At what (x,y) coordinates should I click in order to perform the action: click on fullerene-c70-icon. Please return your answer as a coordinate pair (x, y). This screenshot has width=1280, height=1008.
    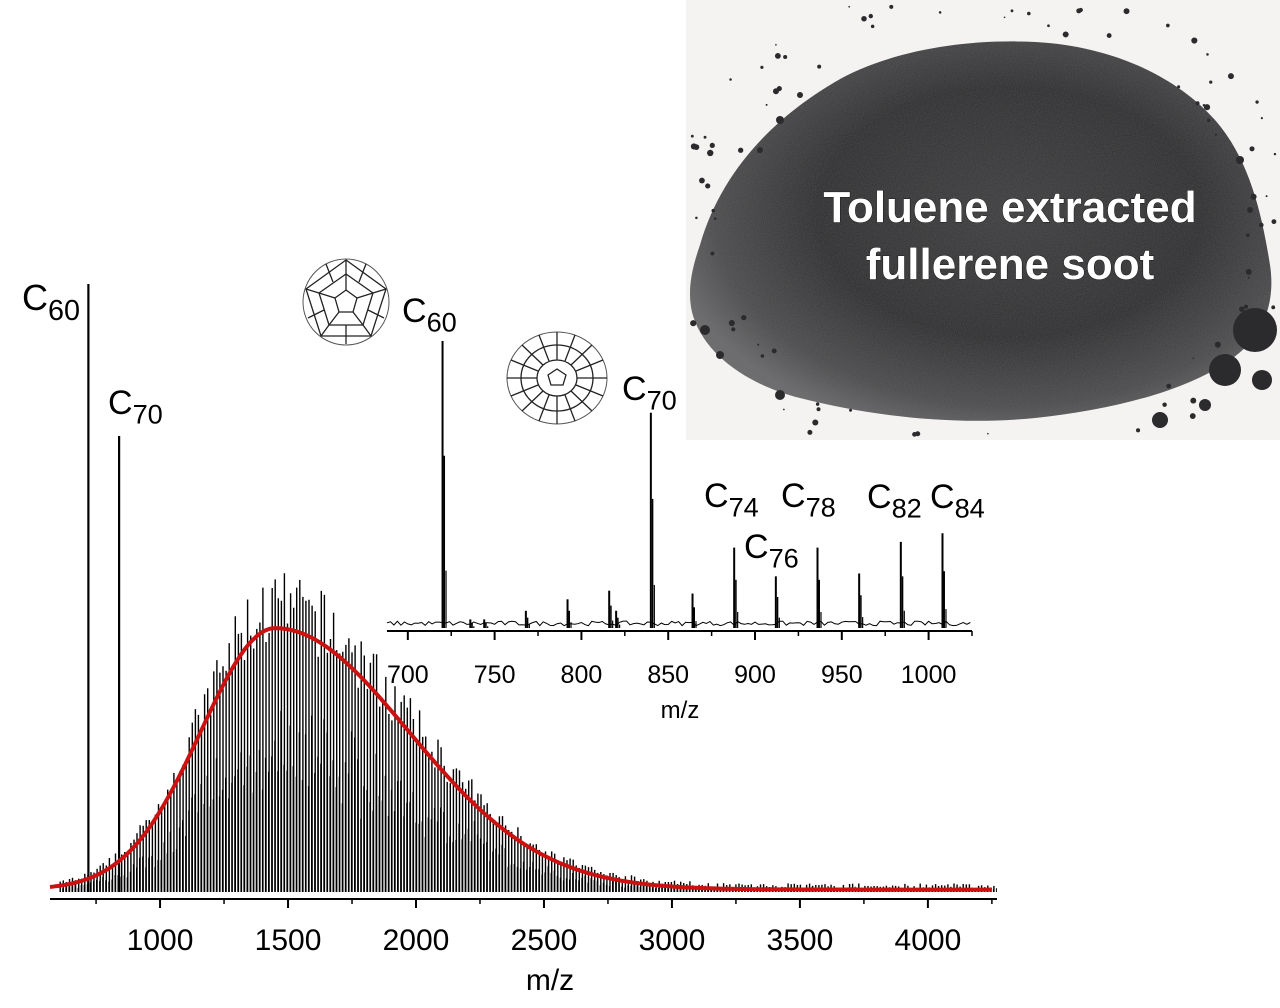
    Looking at the image, I should click on (557, 378).